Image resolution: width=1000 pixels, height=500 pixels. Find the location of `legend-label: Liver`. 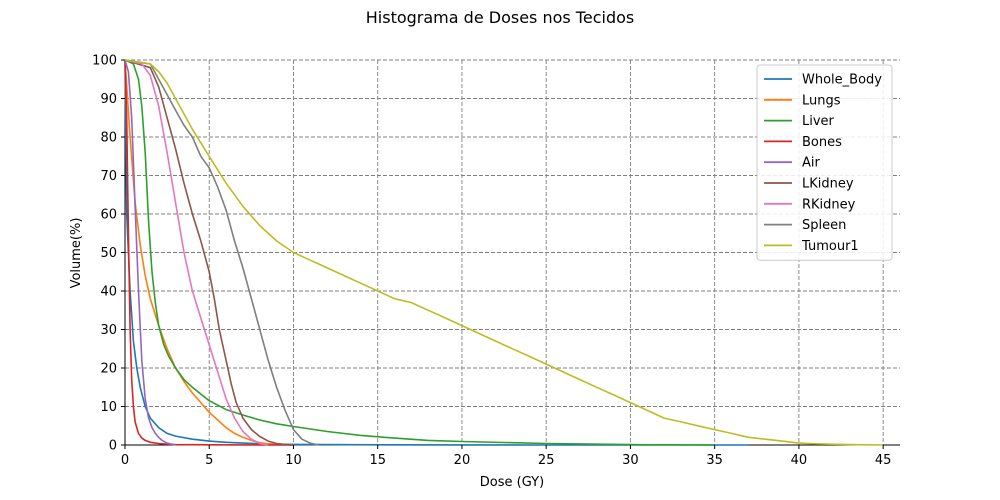

legend-label: Liver is located at coordinates (818, 121).